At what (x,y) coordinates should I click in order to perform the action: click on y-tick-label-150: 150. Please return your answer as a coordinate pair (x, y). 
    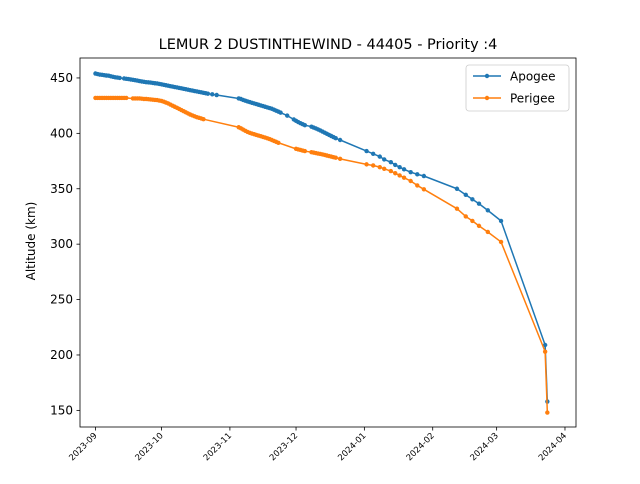
    Looking at the image, I should click on (61, 410).